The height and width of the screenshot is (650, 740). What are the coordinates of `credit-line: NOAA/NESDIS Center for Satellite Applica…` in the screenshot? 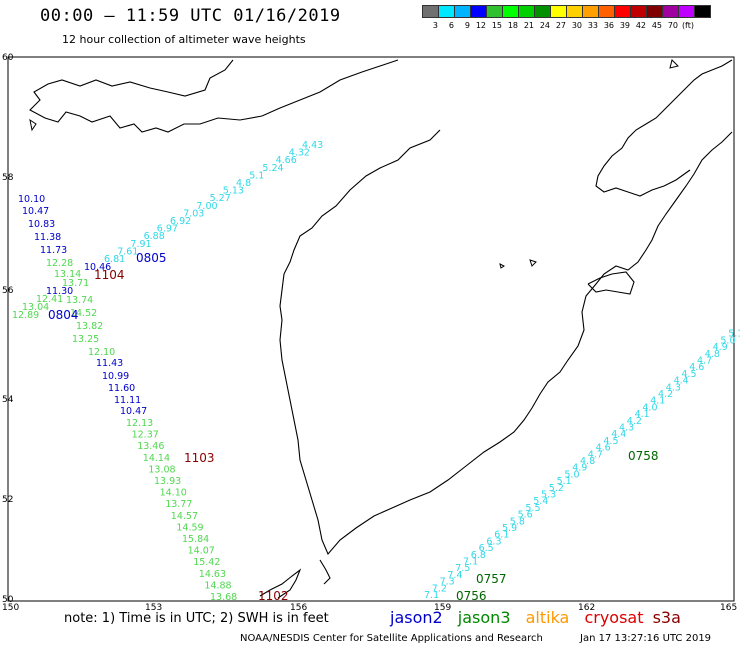 It's located at (391, 638).